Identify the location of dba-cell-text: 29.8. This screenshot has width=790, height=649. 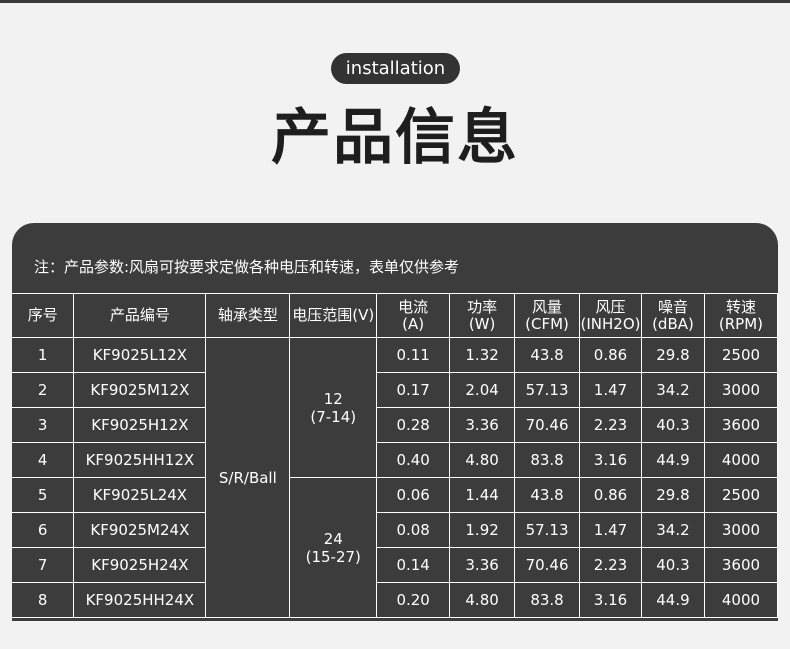
(673, 355).